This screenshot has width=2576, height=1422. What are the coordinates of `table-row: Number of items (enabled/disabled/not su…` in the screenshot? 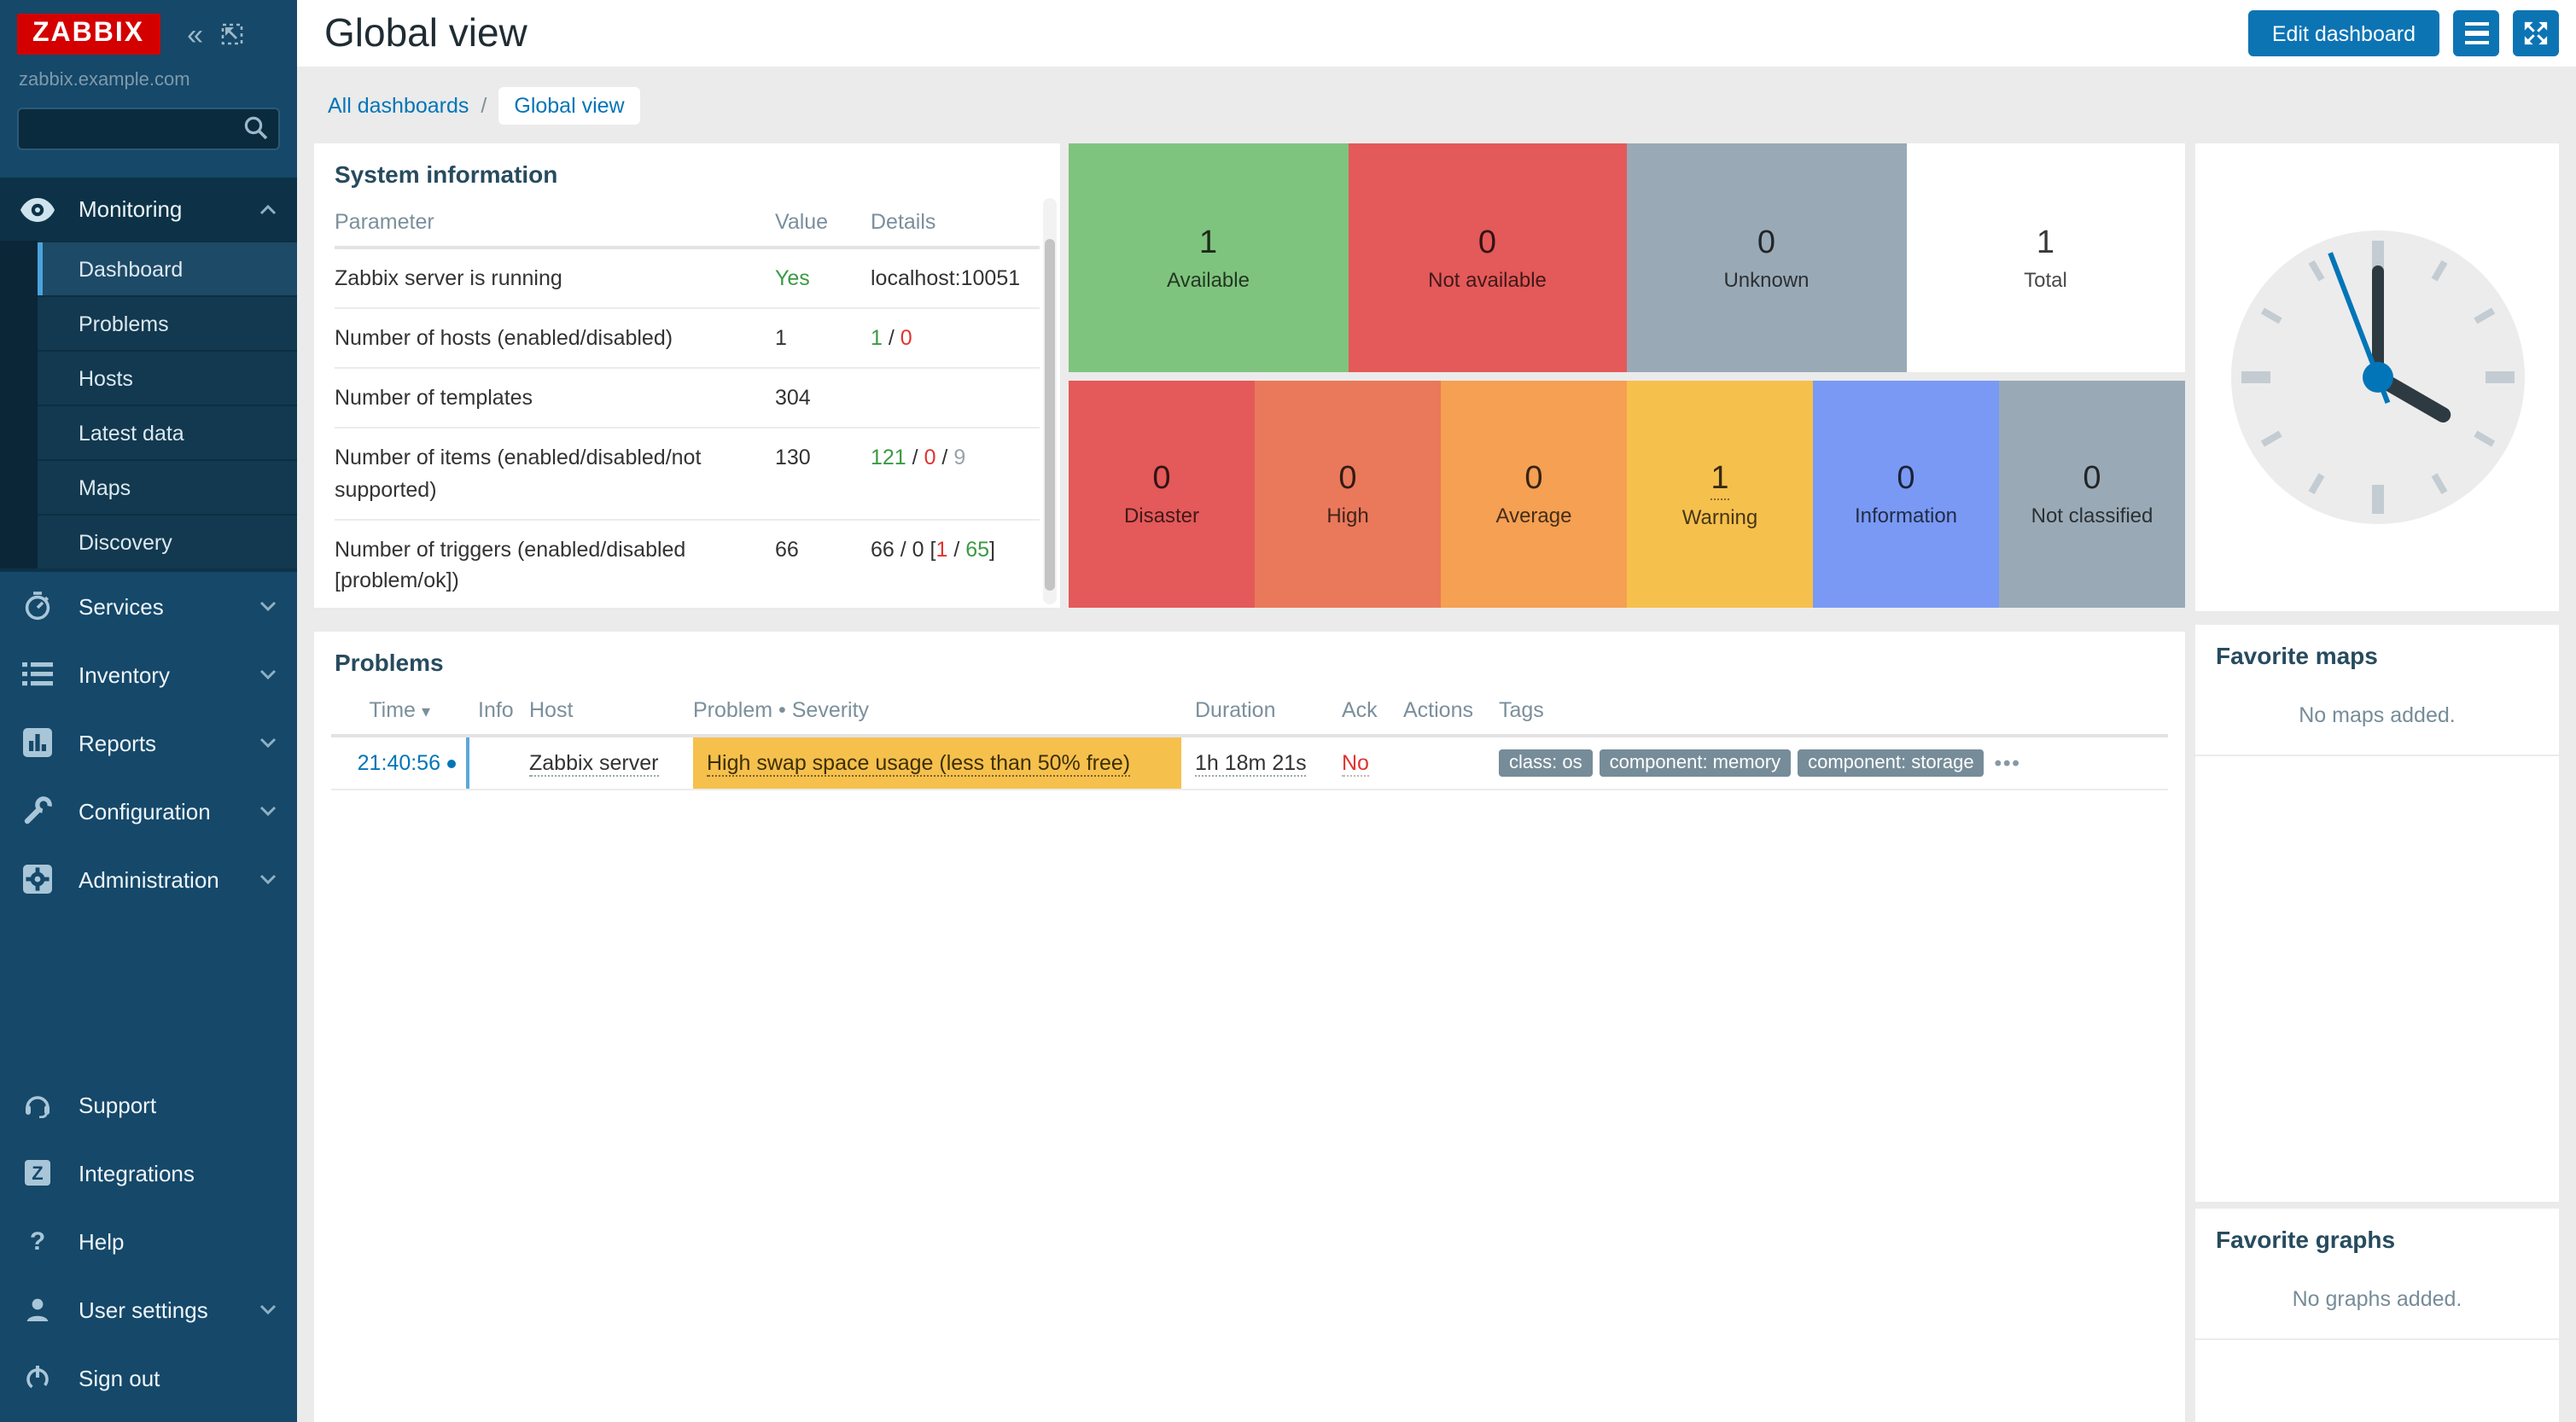 It's located at (687, 475).